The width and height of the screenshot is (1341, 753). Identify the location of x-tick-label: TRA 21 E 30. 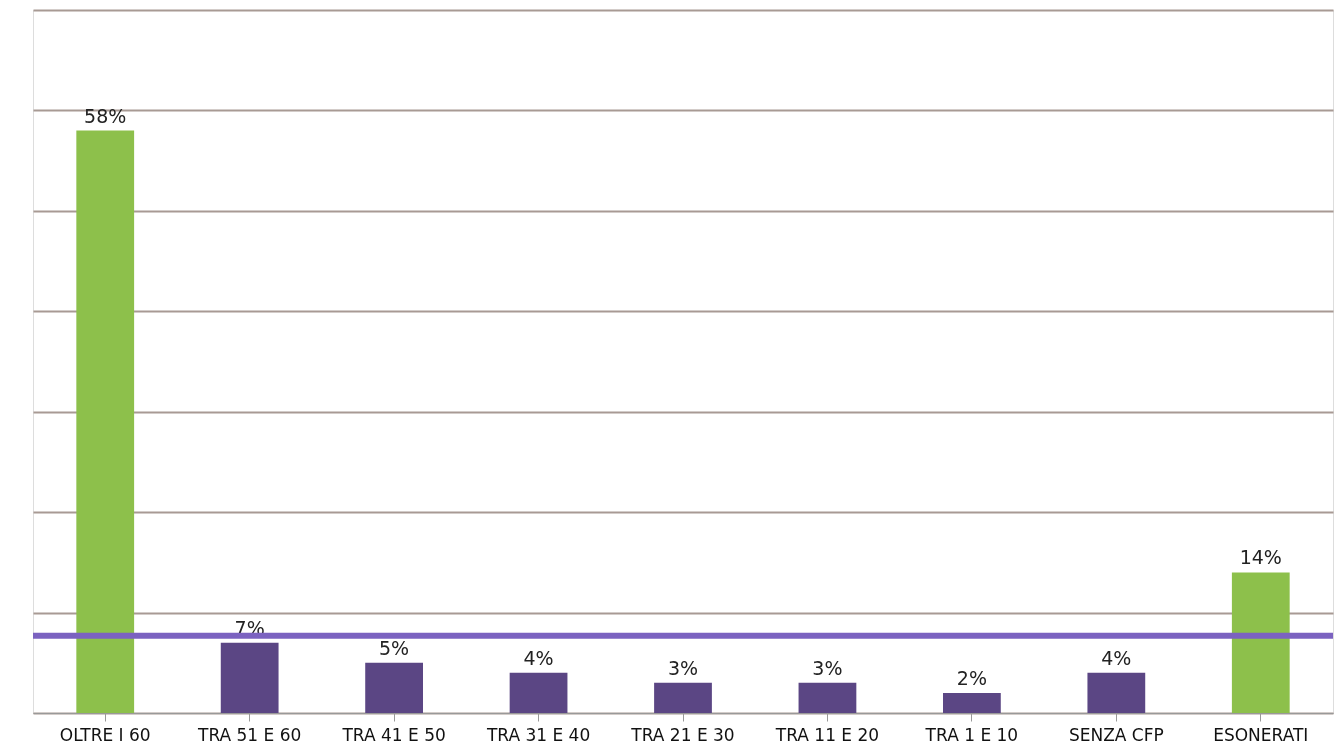
(682, 734).